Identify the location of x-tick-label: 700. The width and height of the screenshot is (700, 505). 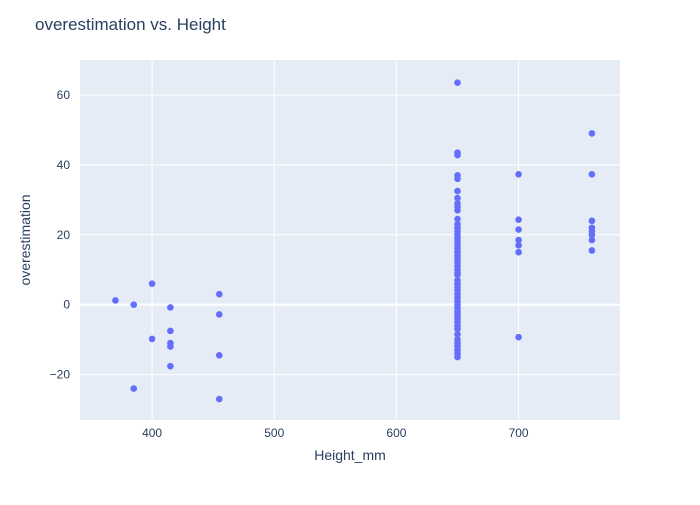
(519, 433).